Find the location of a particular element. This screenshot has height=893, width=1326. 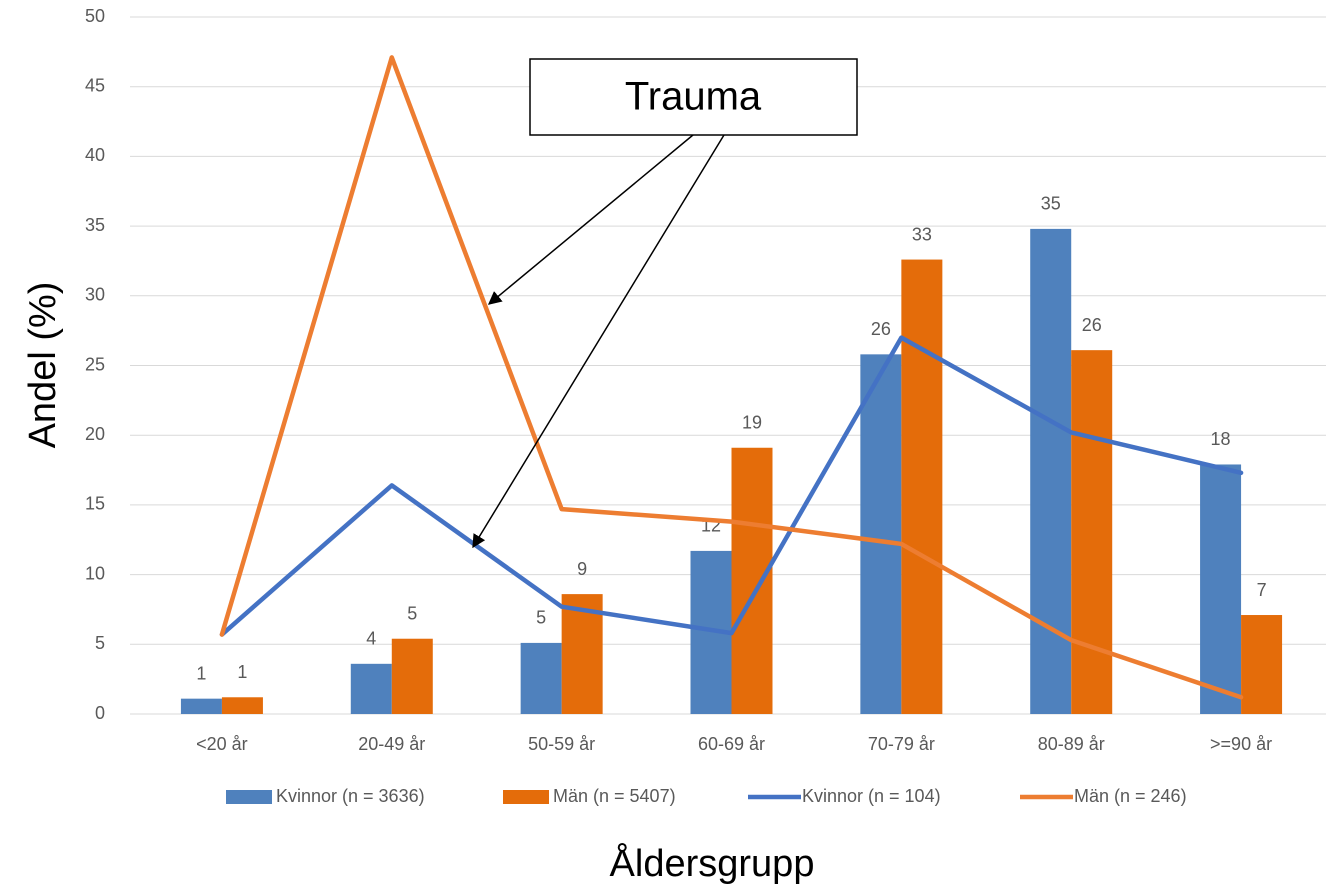

y-axis-title: Andel (%) is located at coordinates (43, 365).